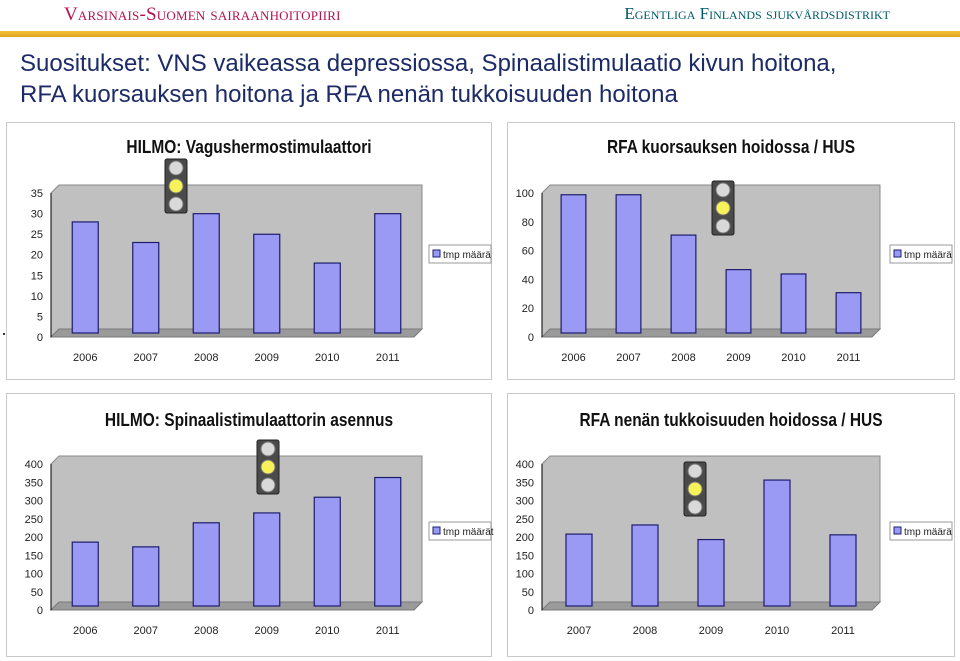  Describe the element at coordinates (528, 223) in the screenshot. I see `y-tick-label: 80` at that location.